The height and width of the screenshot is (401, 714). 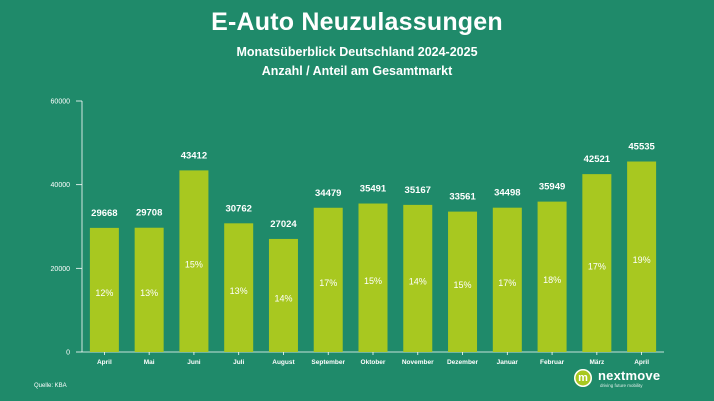 I want to click on bar-value-label: 29668, so click(x=104, y=213).